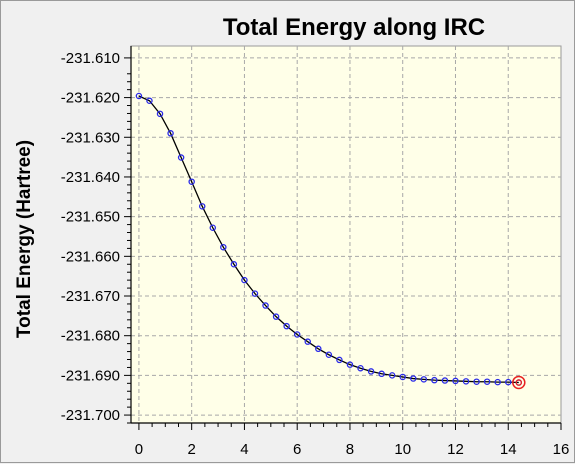  What do you see at coordinates (561, 449) in the screenshot?
I see `x-tick-label: 16` at bounding box center [561, 449].